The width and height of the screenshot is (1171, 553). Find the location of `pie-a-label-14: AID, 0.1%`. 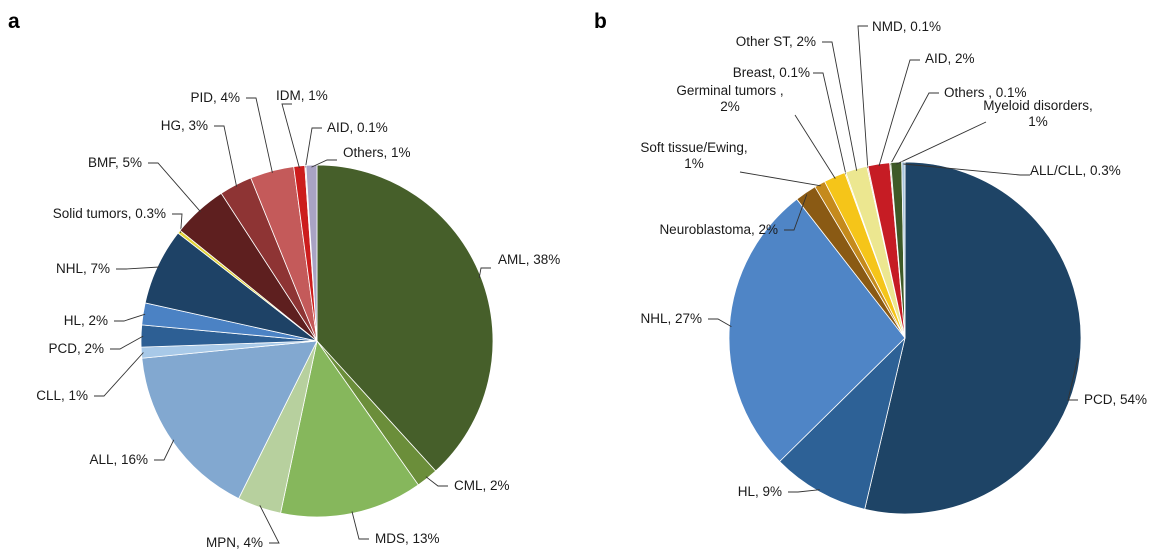

pie-a-label-14: AID, 0.1% is located at coordinates (357, 127).